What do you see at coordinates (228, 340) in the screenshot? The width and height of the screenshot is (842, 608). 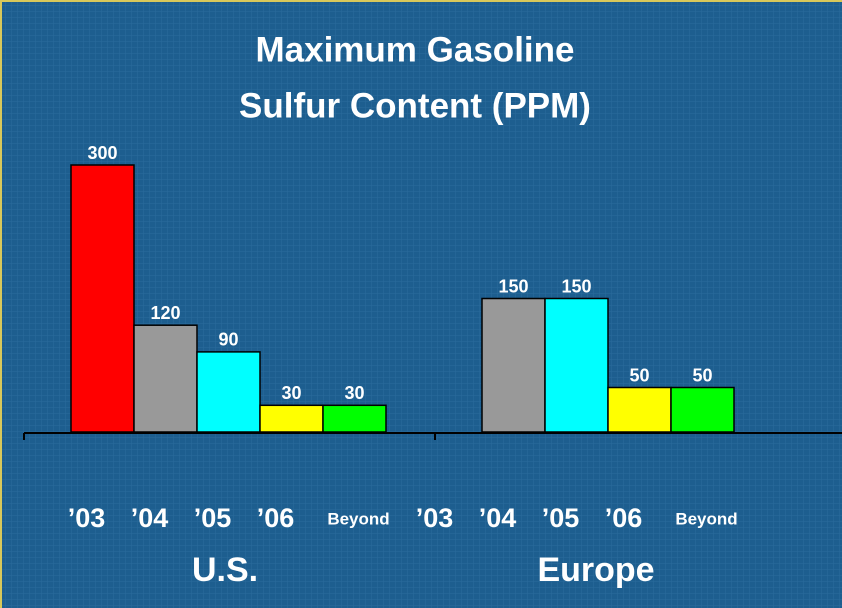 I see `value-label: 90` at bounding box center [228, 340].